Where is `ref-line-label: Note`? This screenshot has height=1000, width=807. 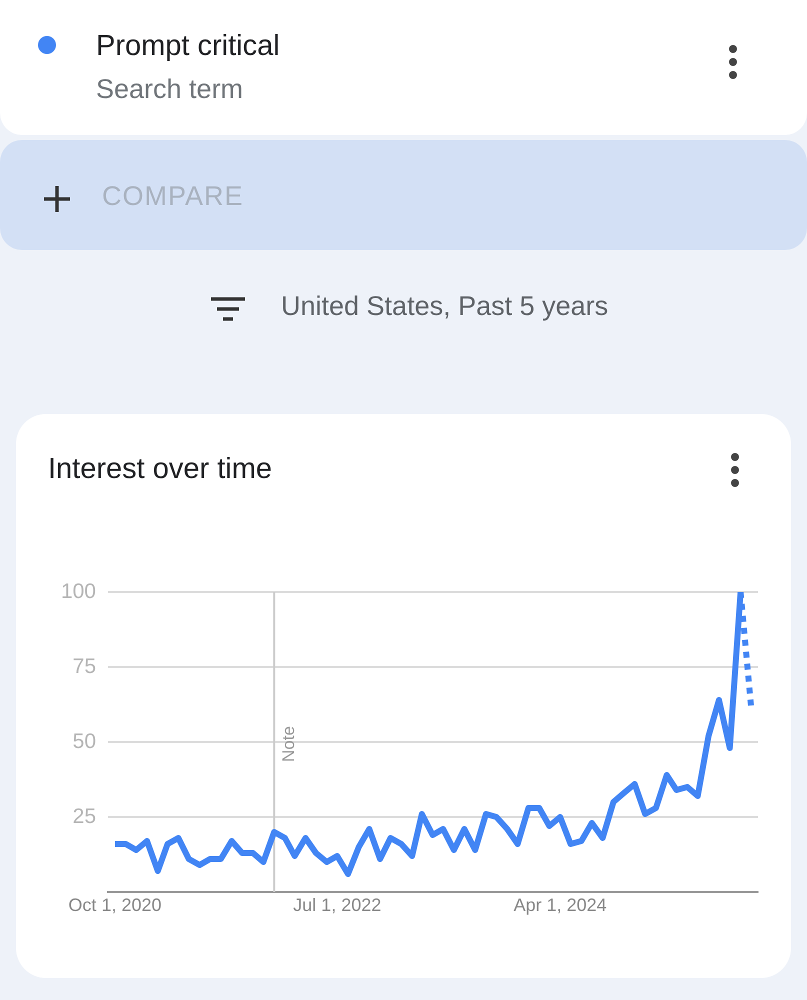
ref-line-label: Note is located at coordinates (288, 744).